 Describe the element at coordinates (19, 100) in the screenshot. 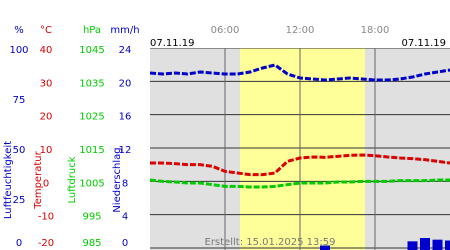

I see `y-tick-label: 75` at that location.